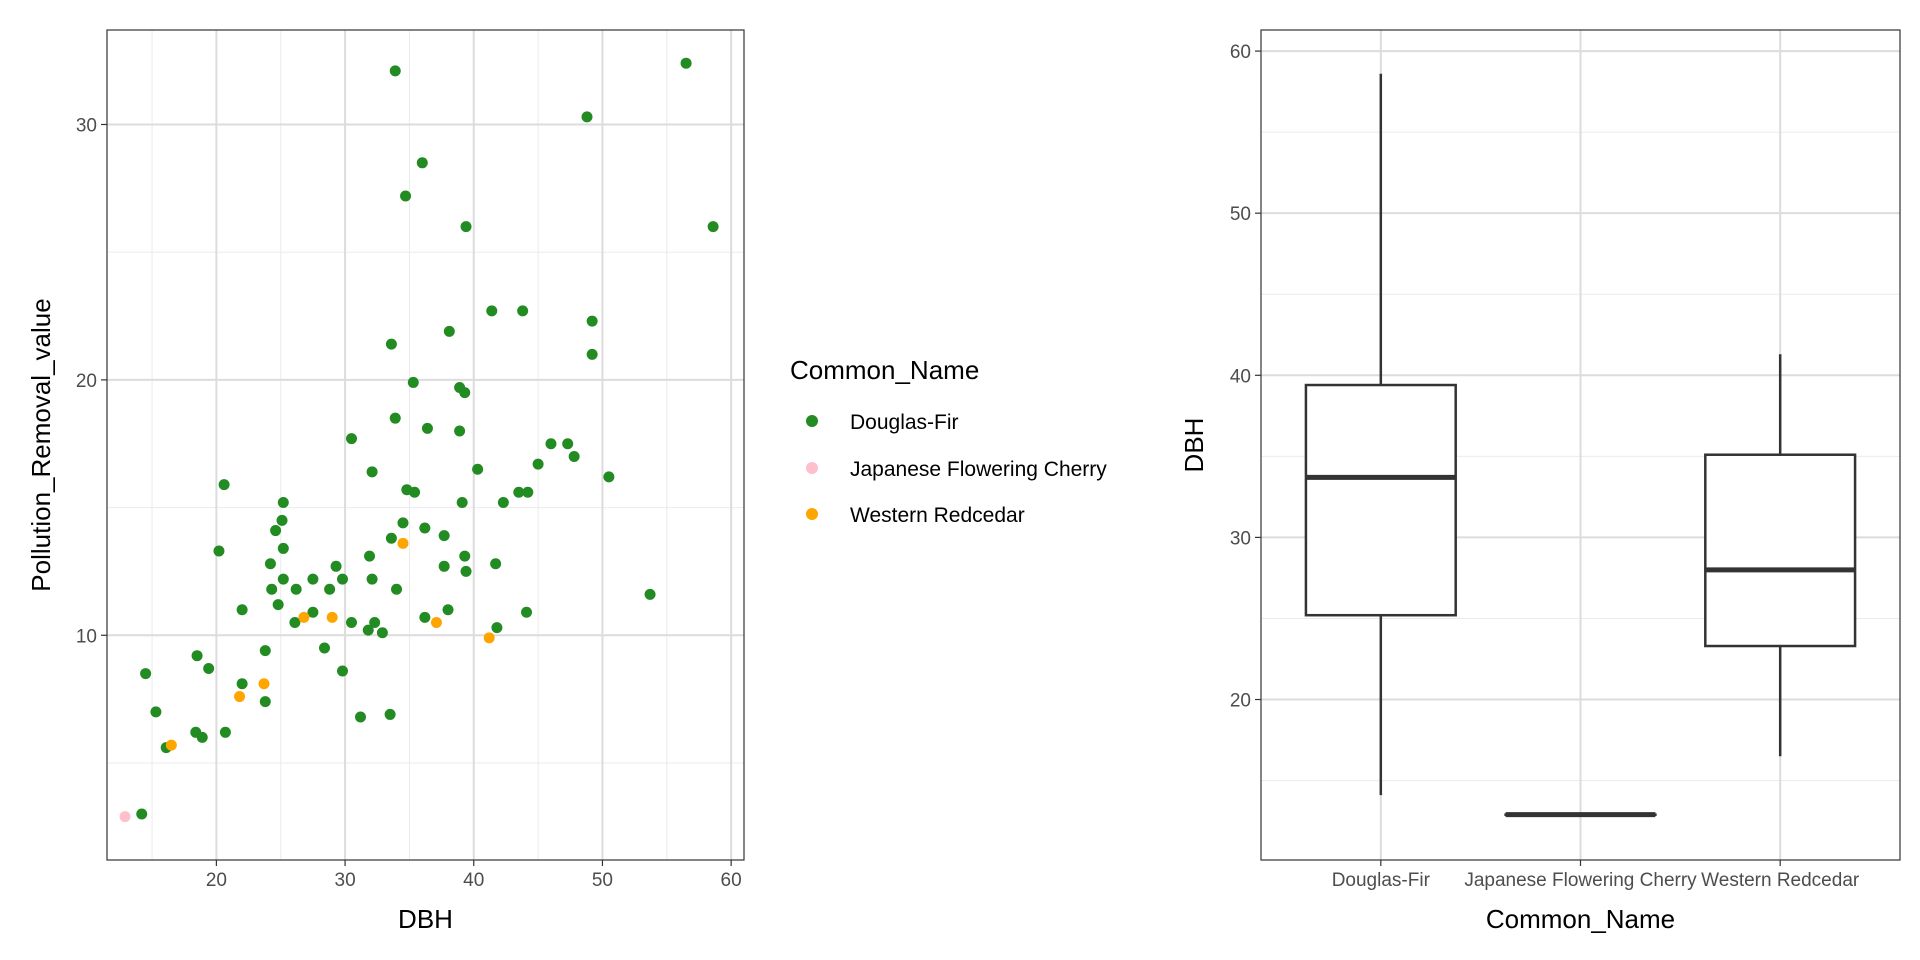  What do you see at coordinates (425, 919) in the screenshot?
I see `scatter-x-axis-title: DBH` at bounding box center [425, 919].